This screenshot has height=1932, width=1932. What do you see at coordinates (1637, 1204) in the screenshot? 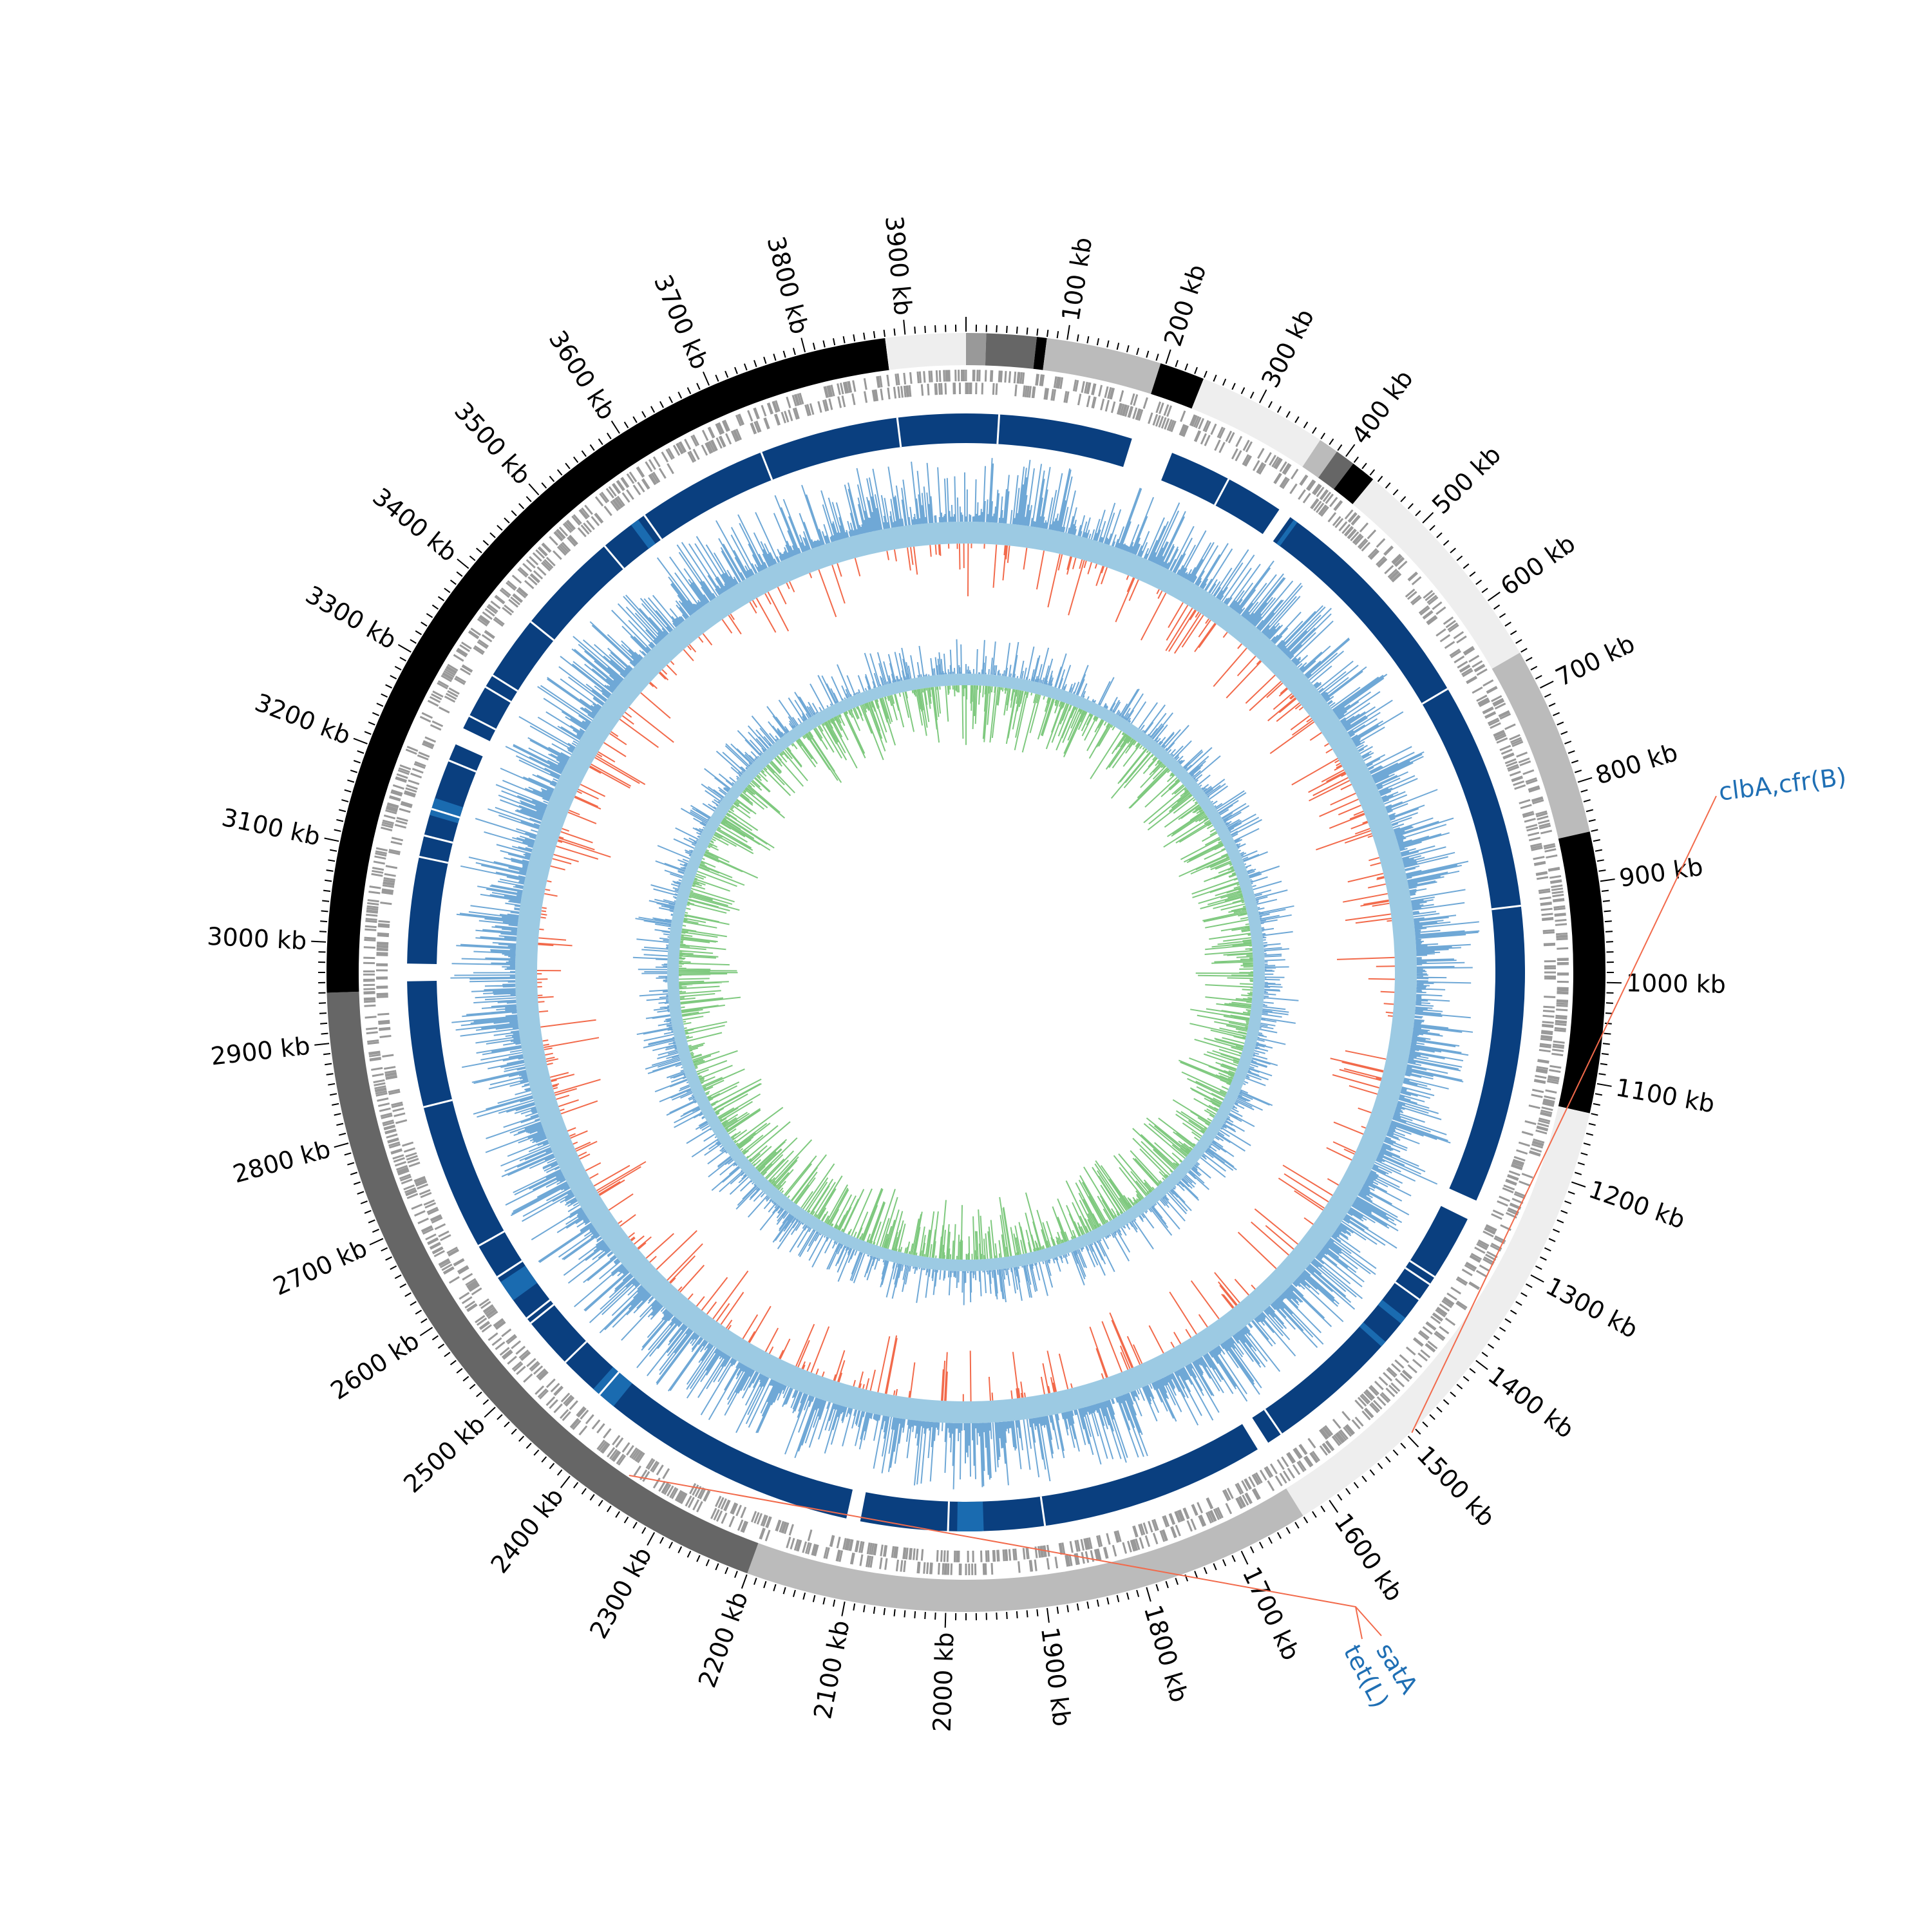
I see `tick-label: 1200 kb` at bounding box center [1637, 1204].